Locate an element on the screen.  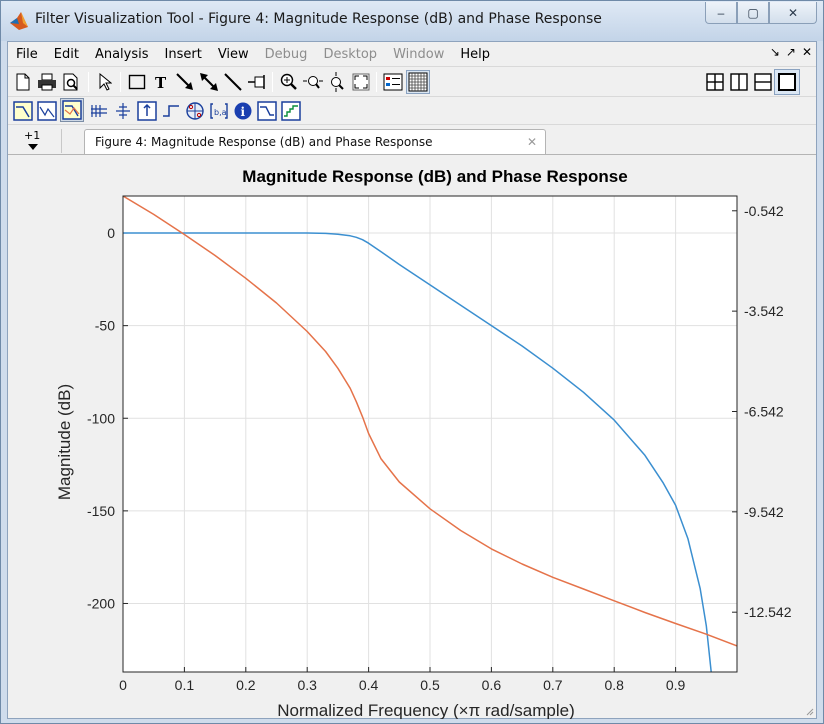
menu-analysis: Analysis is located at coordinates (121, 54).